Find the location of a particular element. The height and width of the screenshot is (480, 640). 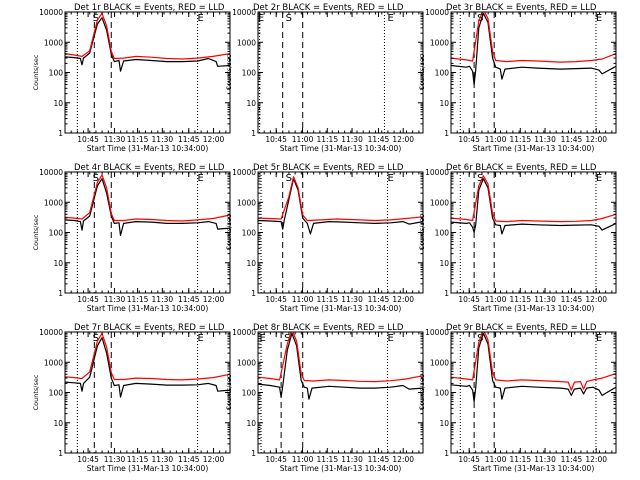

panel-title: Det 3r BLACK = Events, RED = LLD is located at coordinates (521, 8).